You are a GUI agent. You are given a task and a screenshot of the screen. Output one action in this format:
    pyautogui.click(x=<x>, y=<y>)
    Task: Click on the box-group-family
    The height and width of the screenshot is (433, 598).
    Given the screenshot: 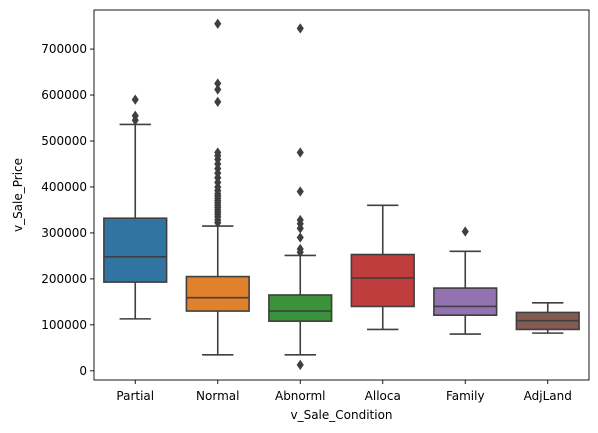 What is the action you would take?
    pyautogui.click(x=465, y=280)
    